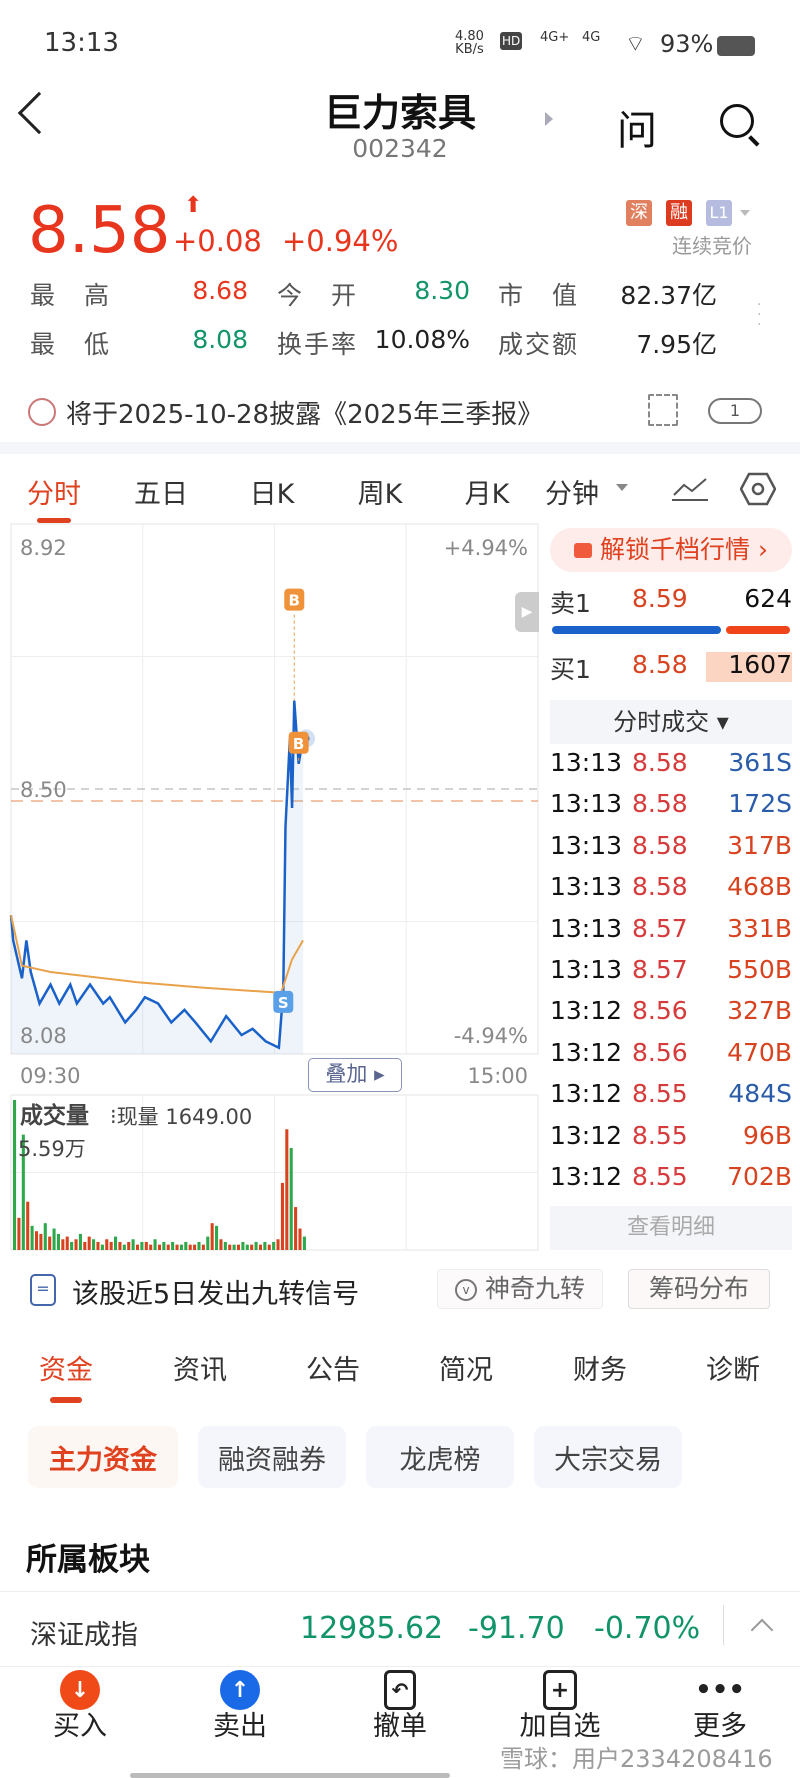  Describe the element at coordinates (516, 1628) in the screenshot. I see `sector-change: -91.70` at that location.